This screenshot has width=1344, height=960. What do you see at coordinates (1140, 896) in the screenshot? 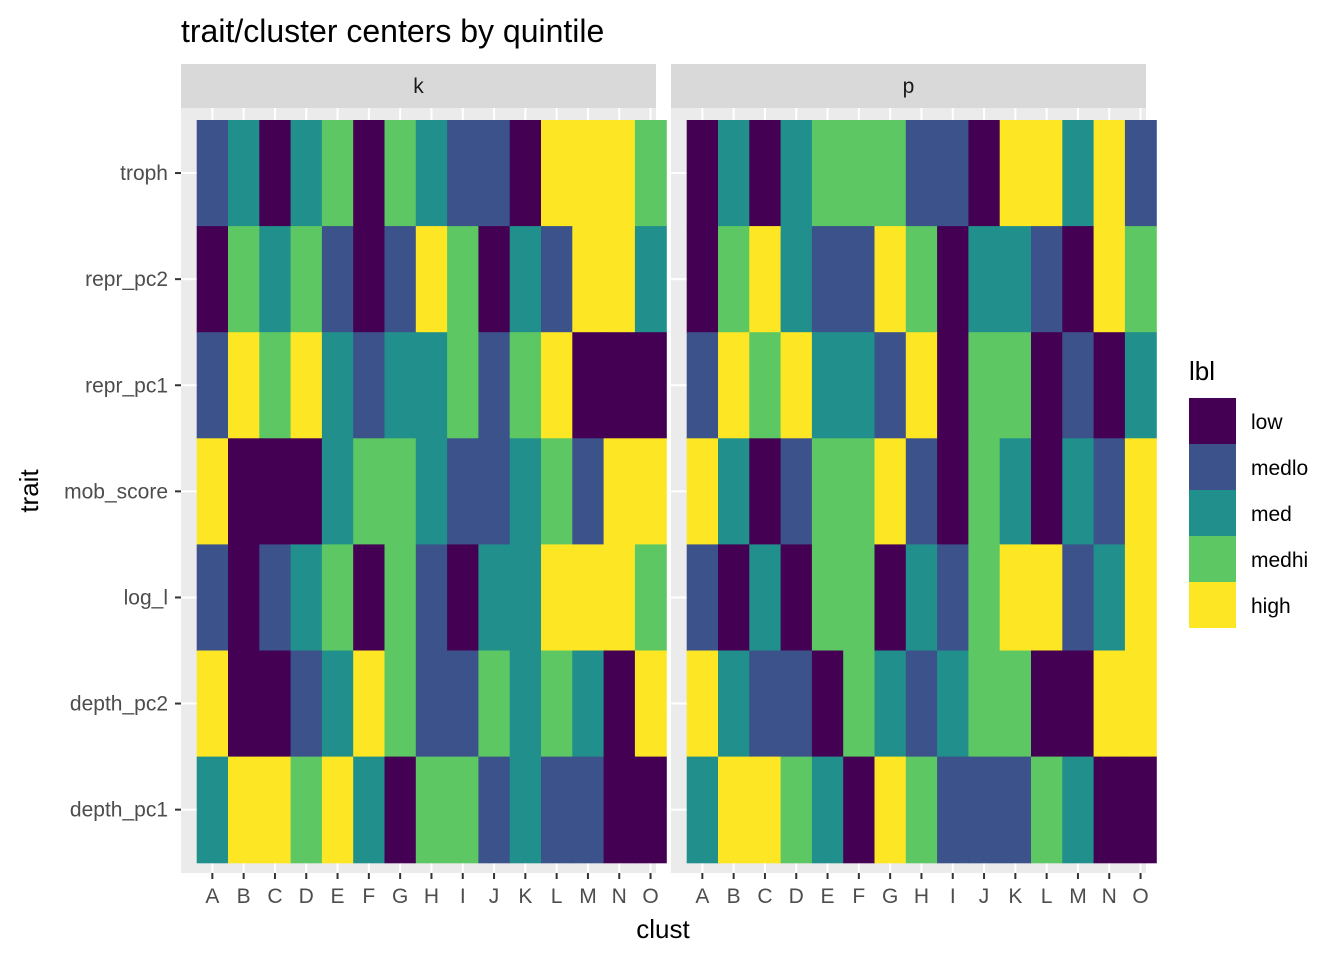
I see `x-tick-label: O` at bounding box center [1140, 896].